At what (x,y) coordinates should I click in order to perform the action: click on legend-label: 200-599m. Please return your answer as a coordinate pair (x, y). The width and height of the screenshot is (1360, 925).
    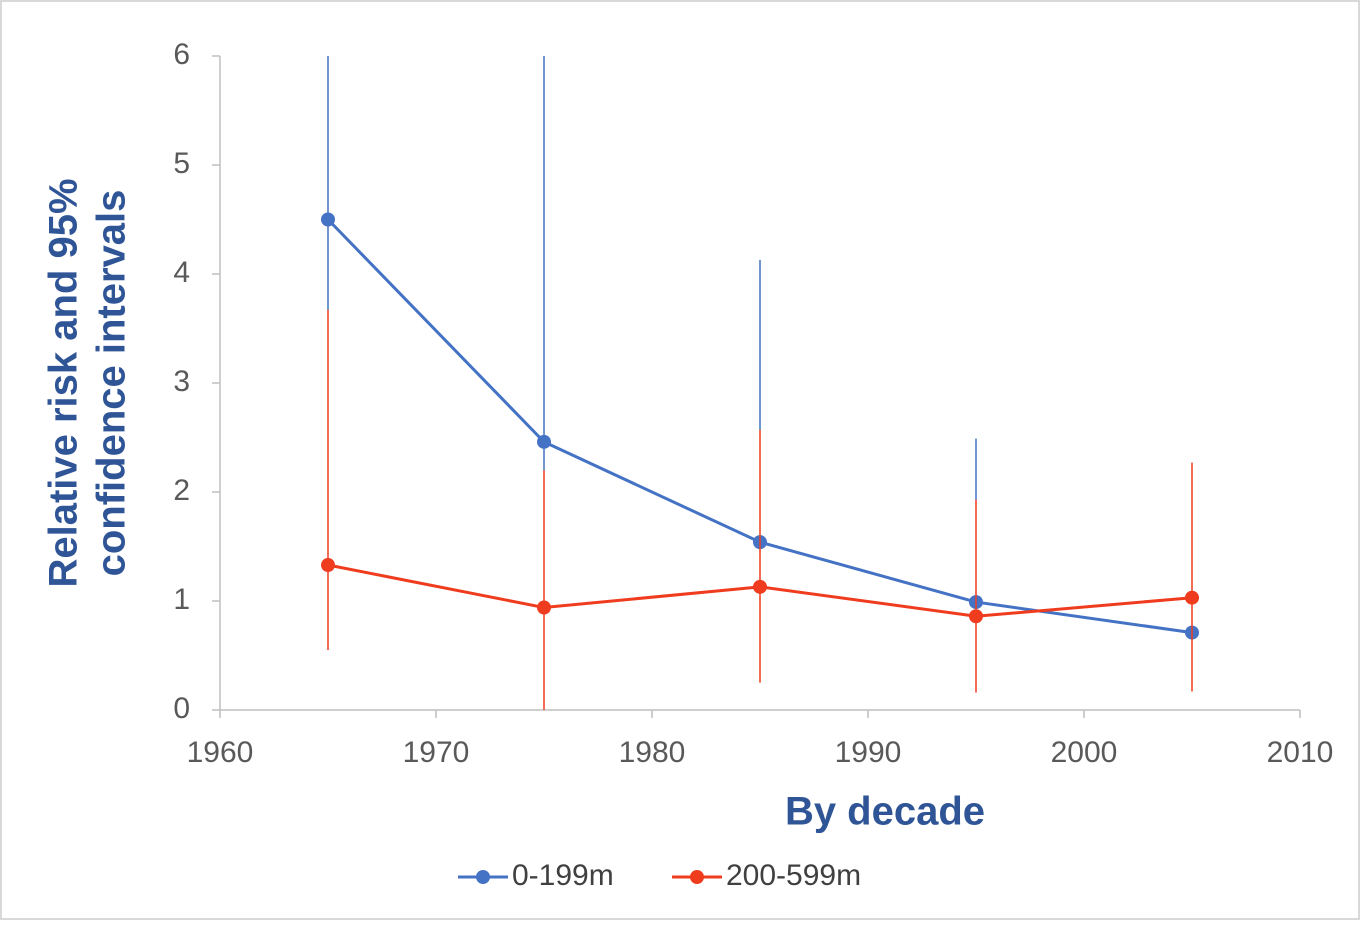
    Looking at the image, I should click on (793, 875).